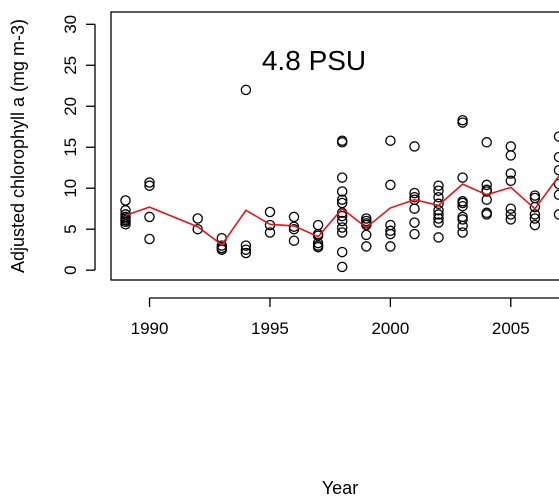  I want to click on y-tick-label: 30, so click(70, 24).